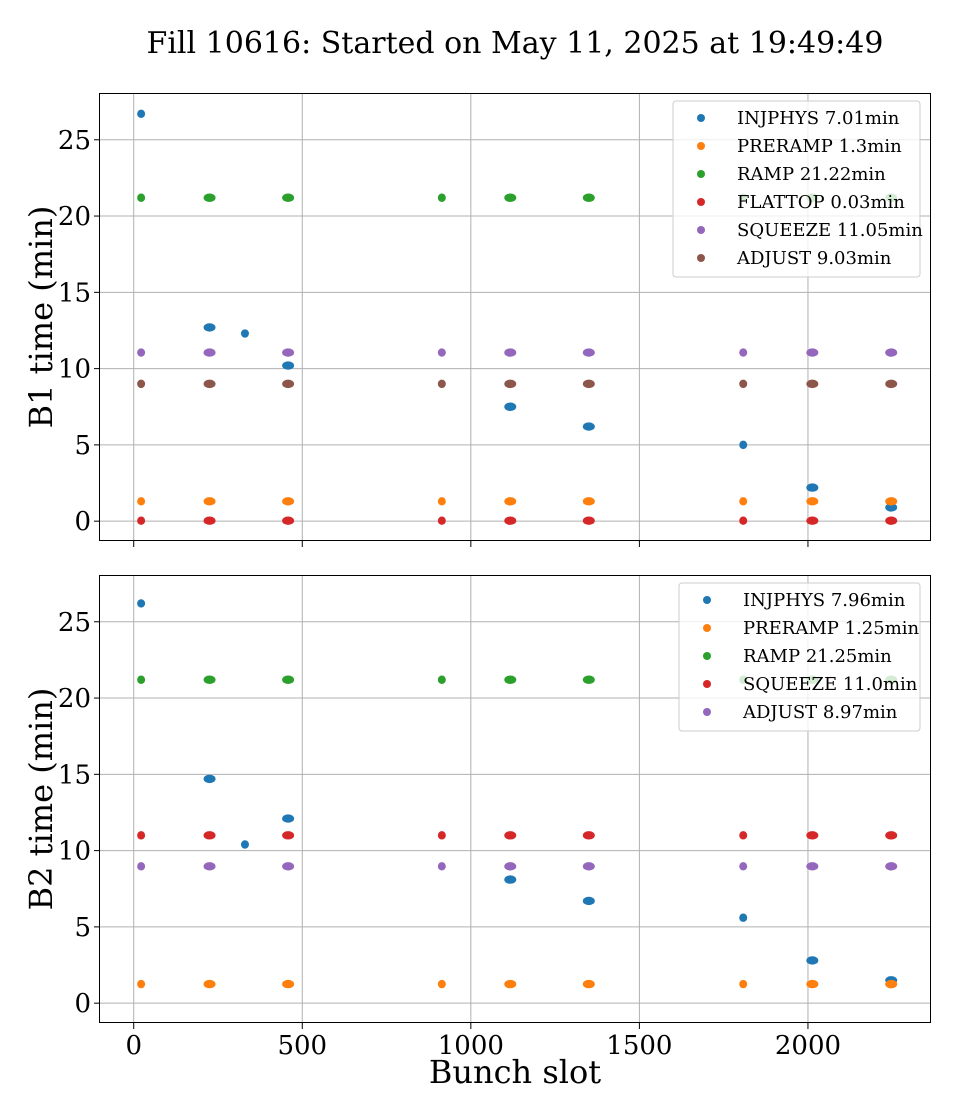  Describe the element at coordinates (41, 799) in the screenshot. I see `b2-y-axis-label: B2 time (min)` at that location.